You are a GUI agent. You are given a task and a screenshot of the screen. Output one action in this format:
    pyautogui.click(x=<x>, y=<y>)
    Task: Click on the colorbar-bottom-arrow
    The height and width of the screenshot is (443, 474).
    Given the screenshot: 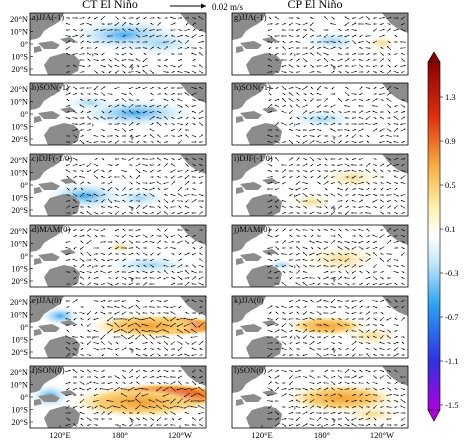 What is the action you would take?
    pyautogui.click(x=434, y=415)
    